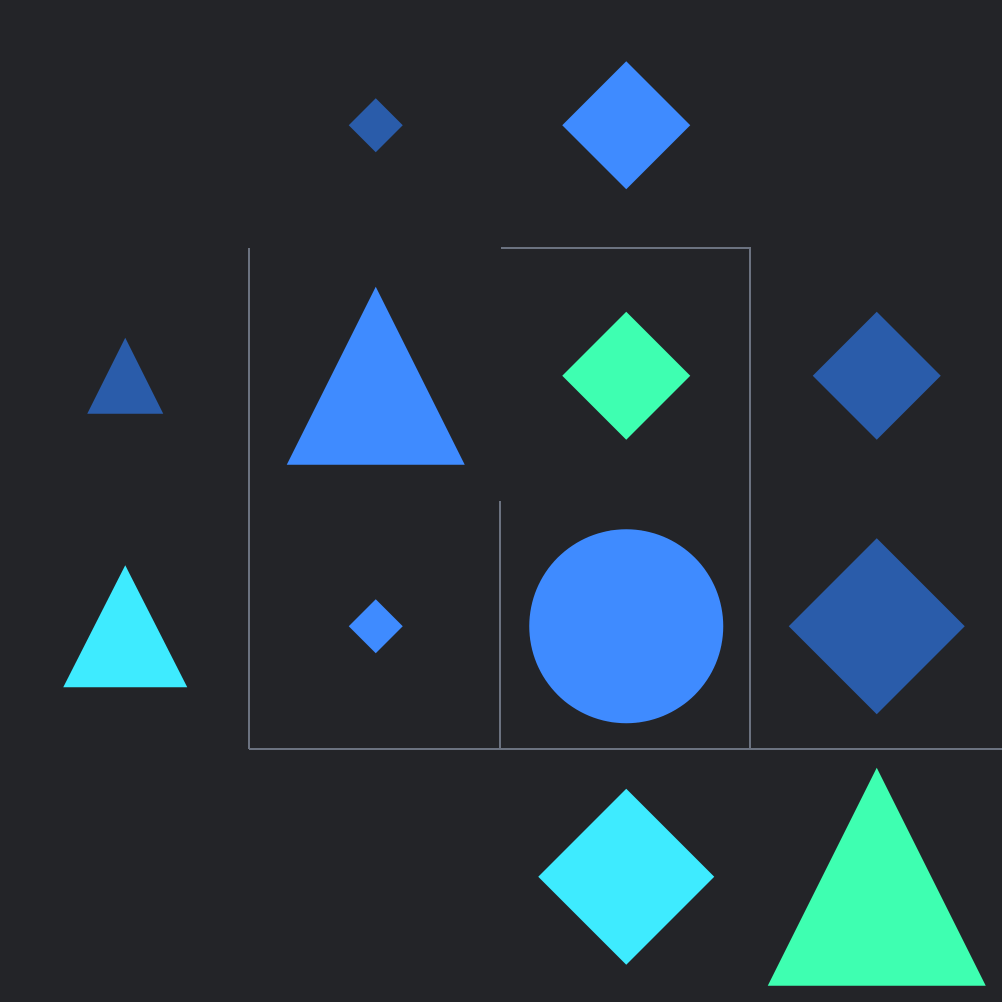 Image resolution: width=1002 pixels, height=1002 pixels. I want to click on blue-triangle-piece, so click(375, 375).